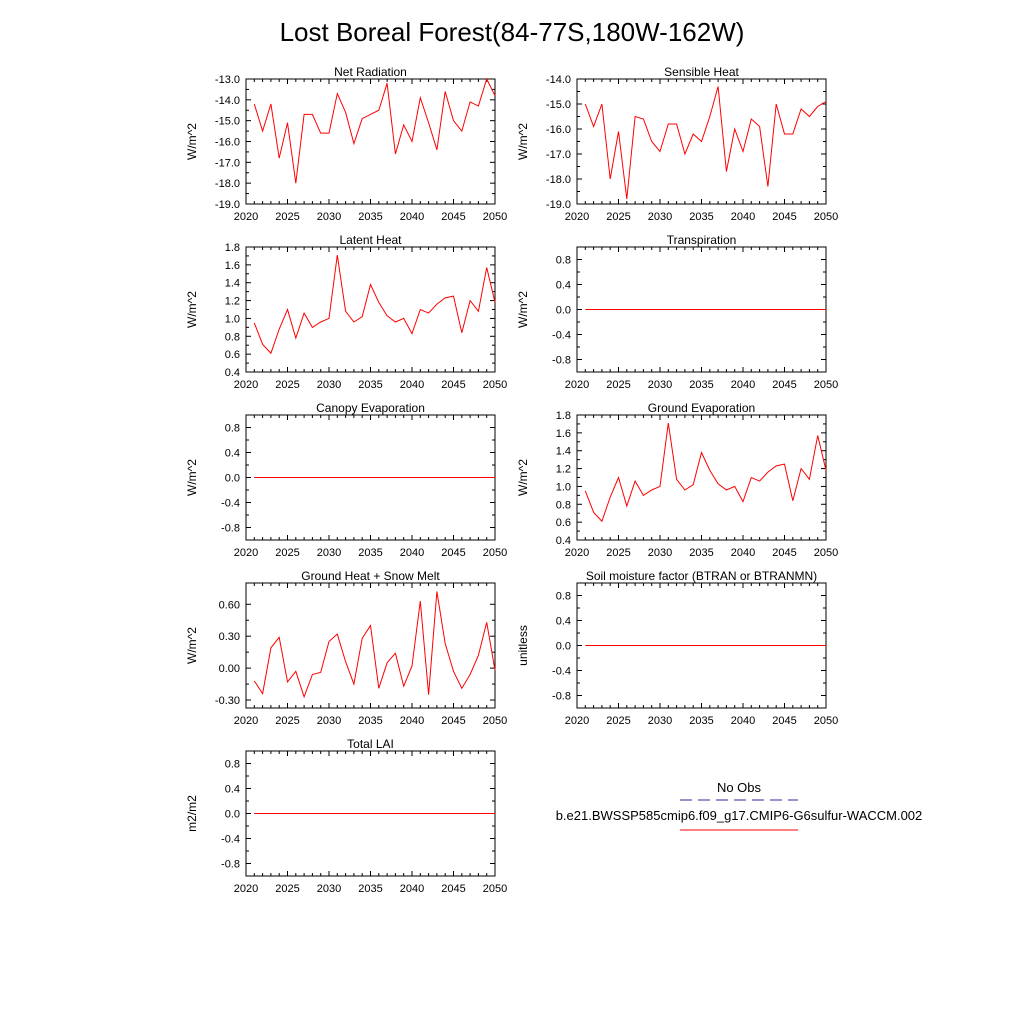 Image resolution: width=1024 pixels, height=1024 pixels. Describe the element at coordinates (192, 813) in the screenshot. I see `y-axis-label: m2/m2` at that location.